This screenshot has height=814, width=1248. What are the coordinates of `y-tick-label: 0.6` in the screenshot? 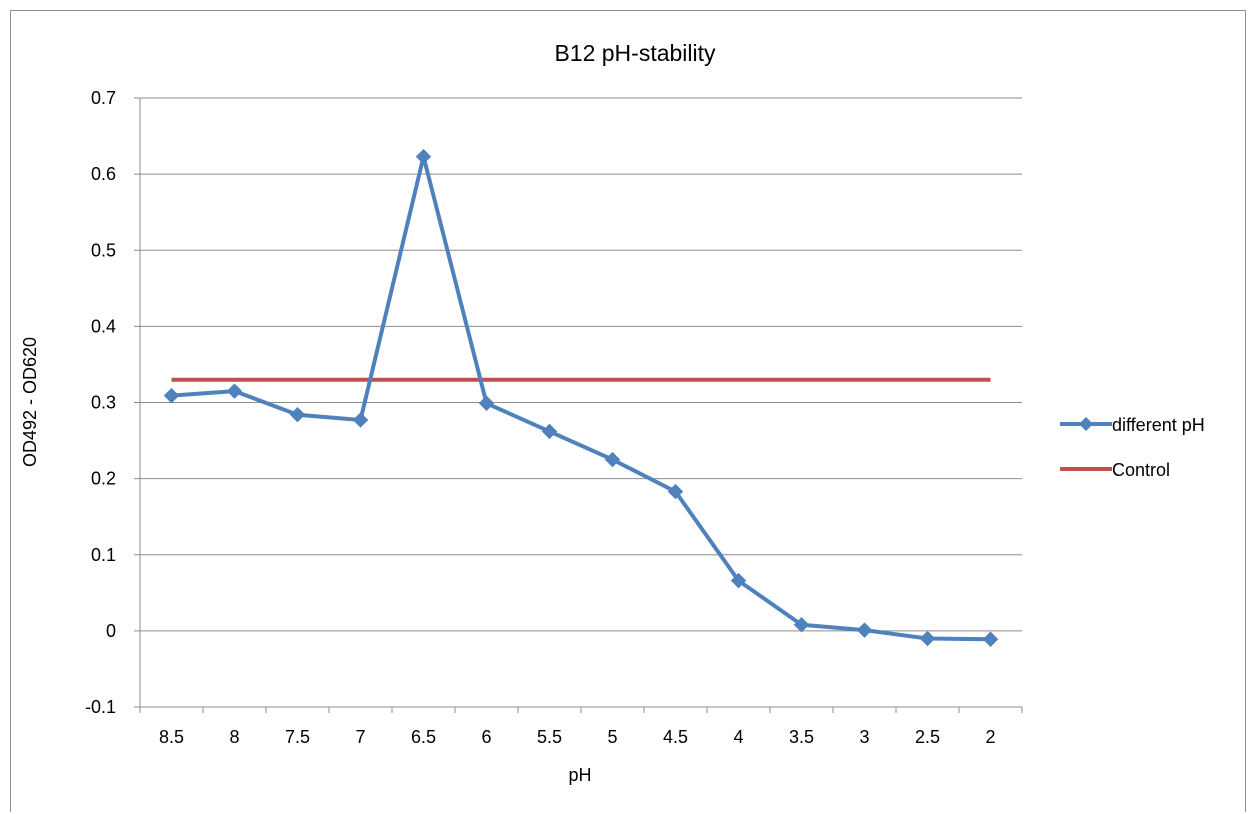 It's located at (103, 174).